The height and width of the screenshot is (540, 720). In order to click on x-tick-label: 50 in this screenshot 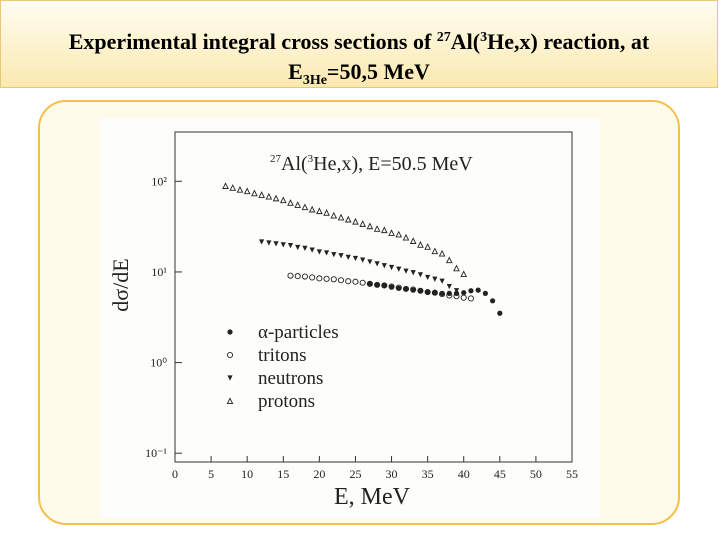, I will do `click(536, 474)`.